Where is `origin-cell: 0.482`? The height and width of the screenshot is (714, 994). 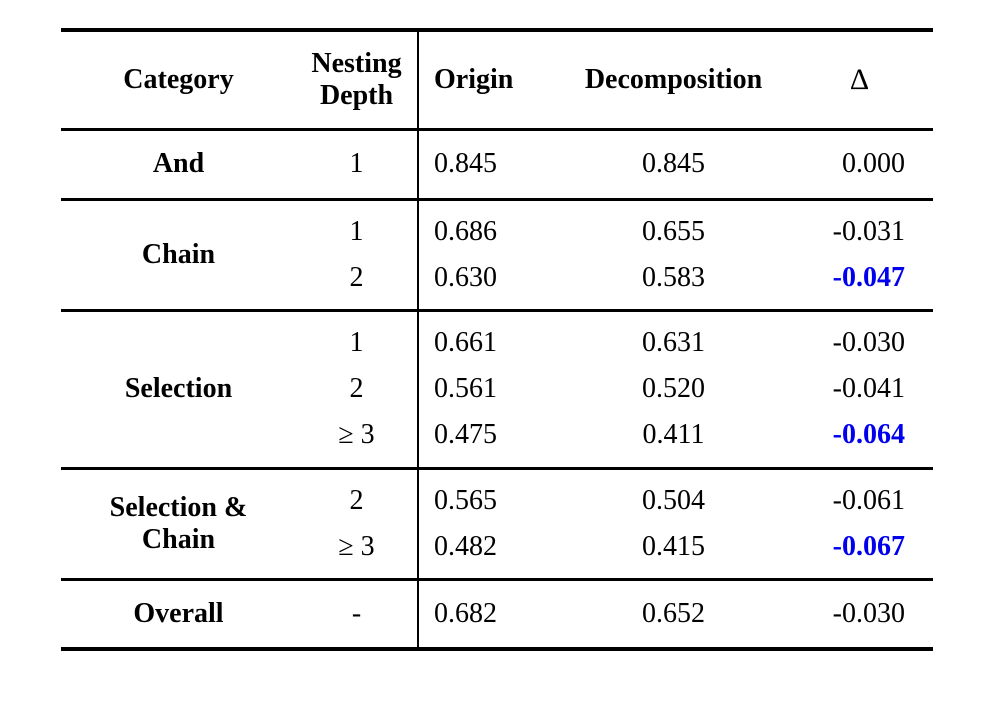
origin-cell: 0.482 is located at coordinates (489, 551).